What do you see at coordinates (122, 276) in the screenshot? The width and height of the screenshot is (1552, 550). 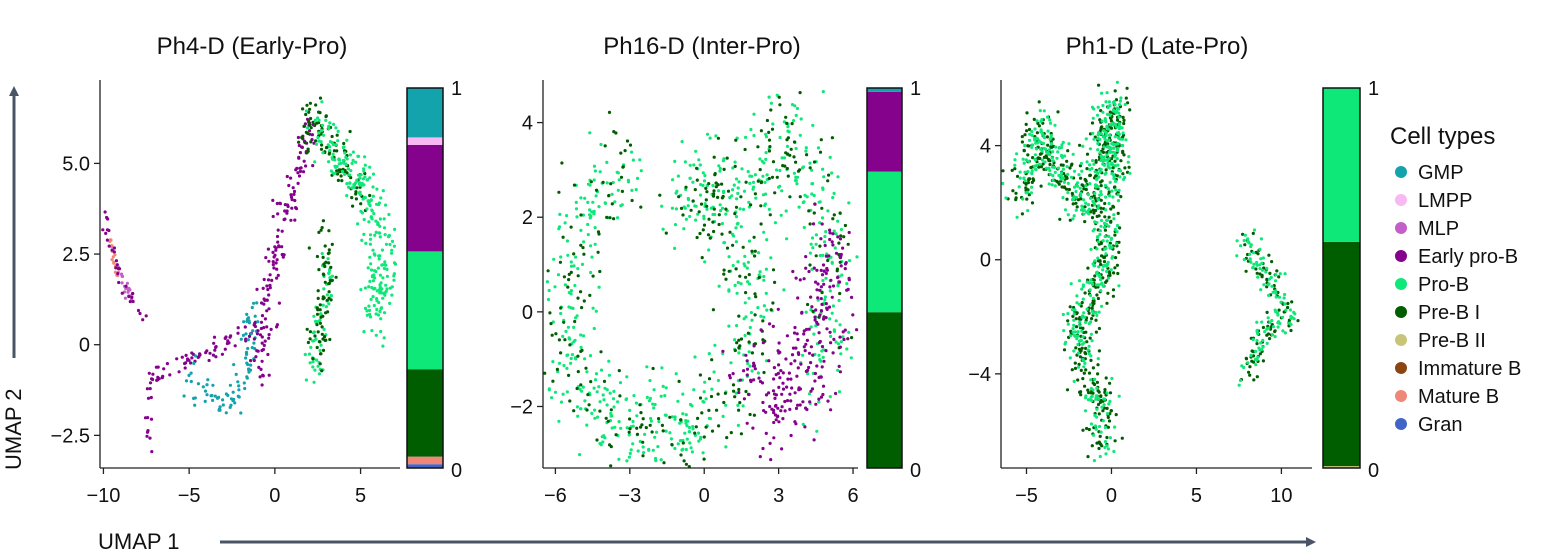 I see `scatter-point-mlp` at bounding box center [122, 276].